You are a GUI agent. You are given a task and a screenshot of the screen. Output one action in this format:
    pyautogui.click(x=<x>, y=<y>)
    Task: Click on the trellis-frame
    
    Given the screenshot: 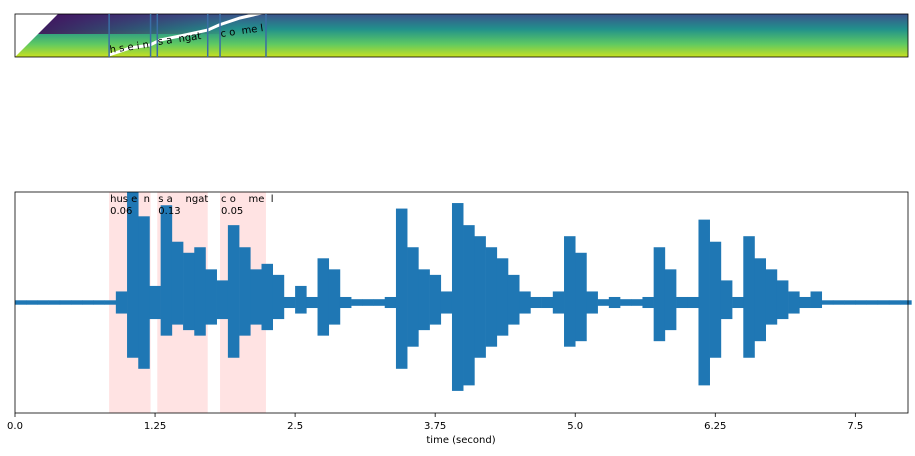 What is the action you would take?
    pyautogui.click(x=461, y=35)
    